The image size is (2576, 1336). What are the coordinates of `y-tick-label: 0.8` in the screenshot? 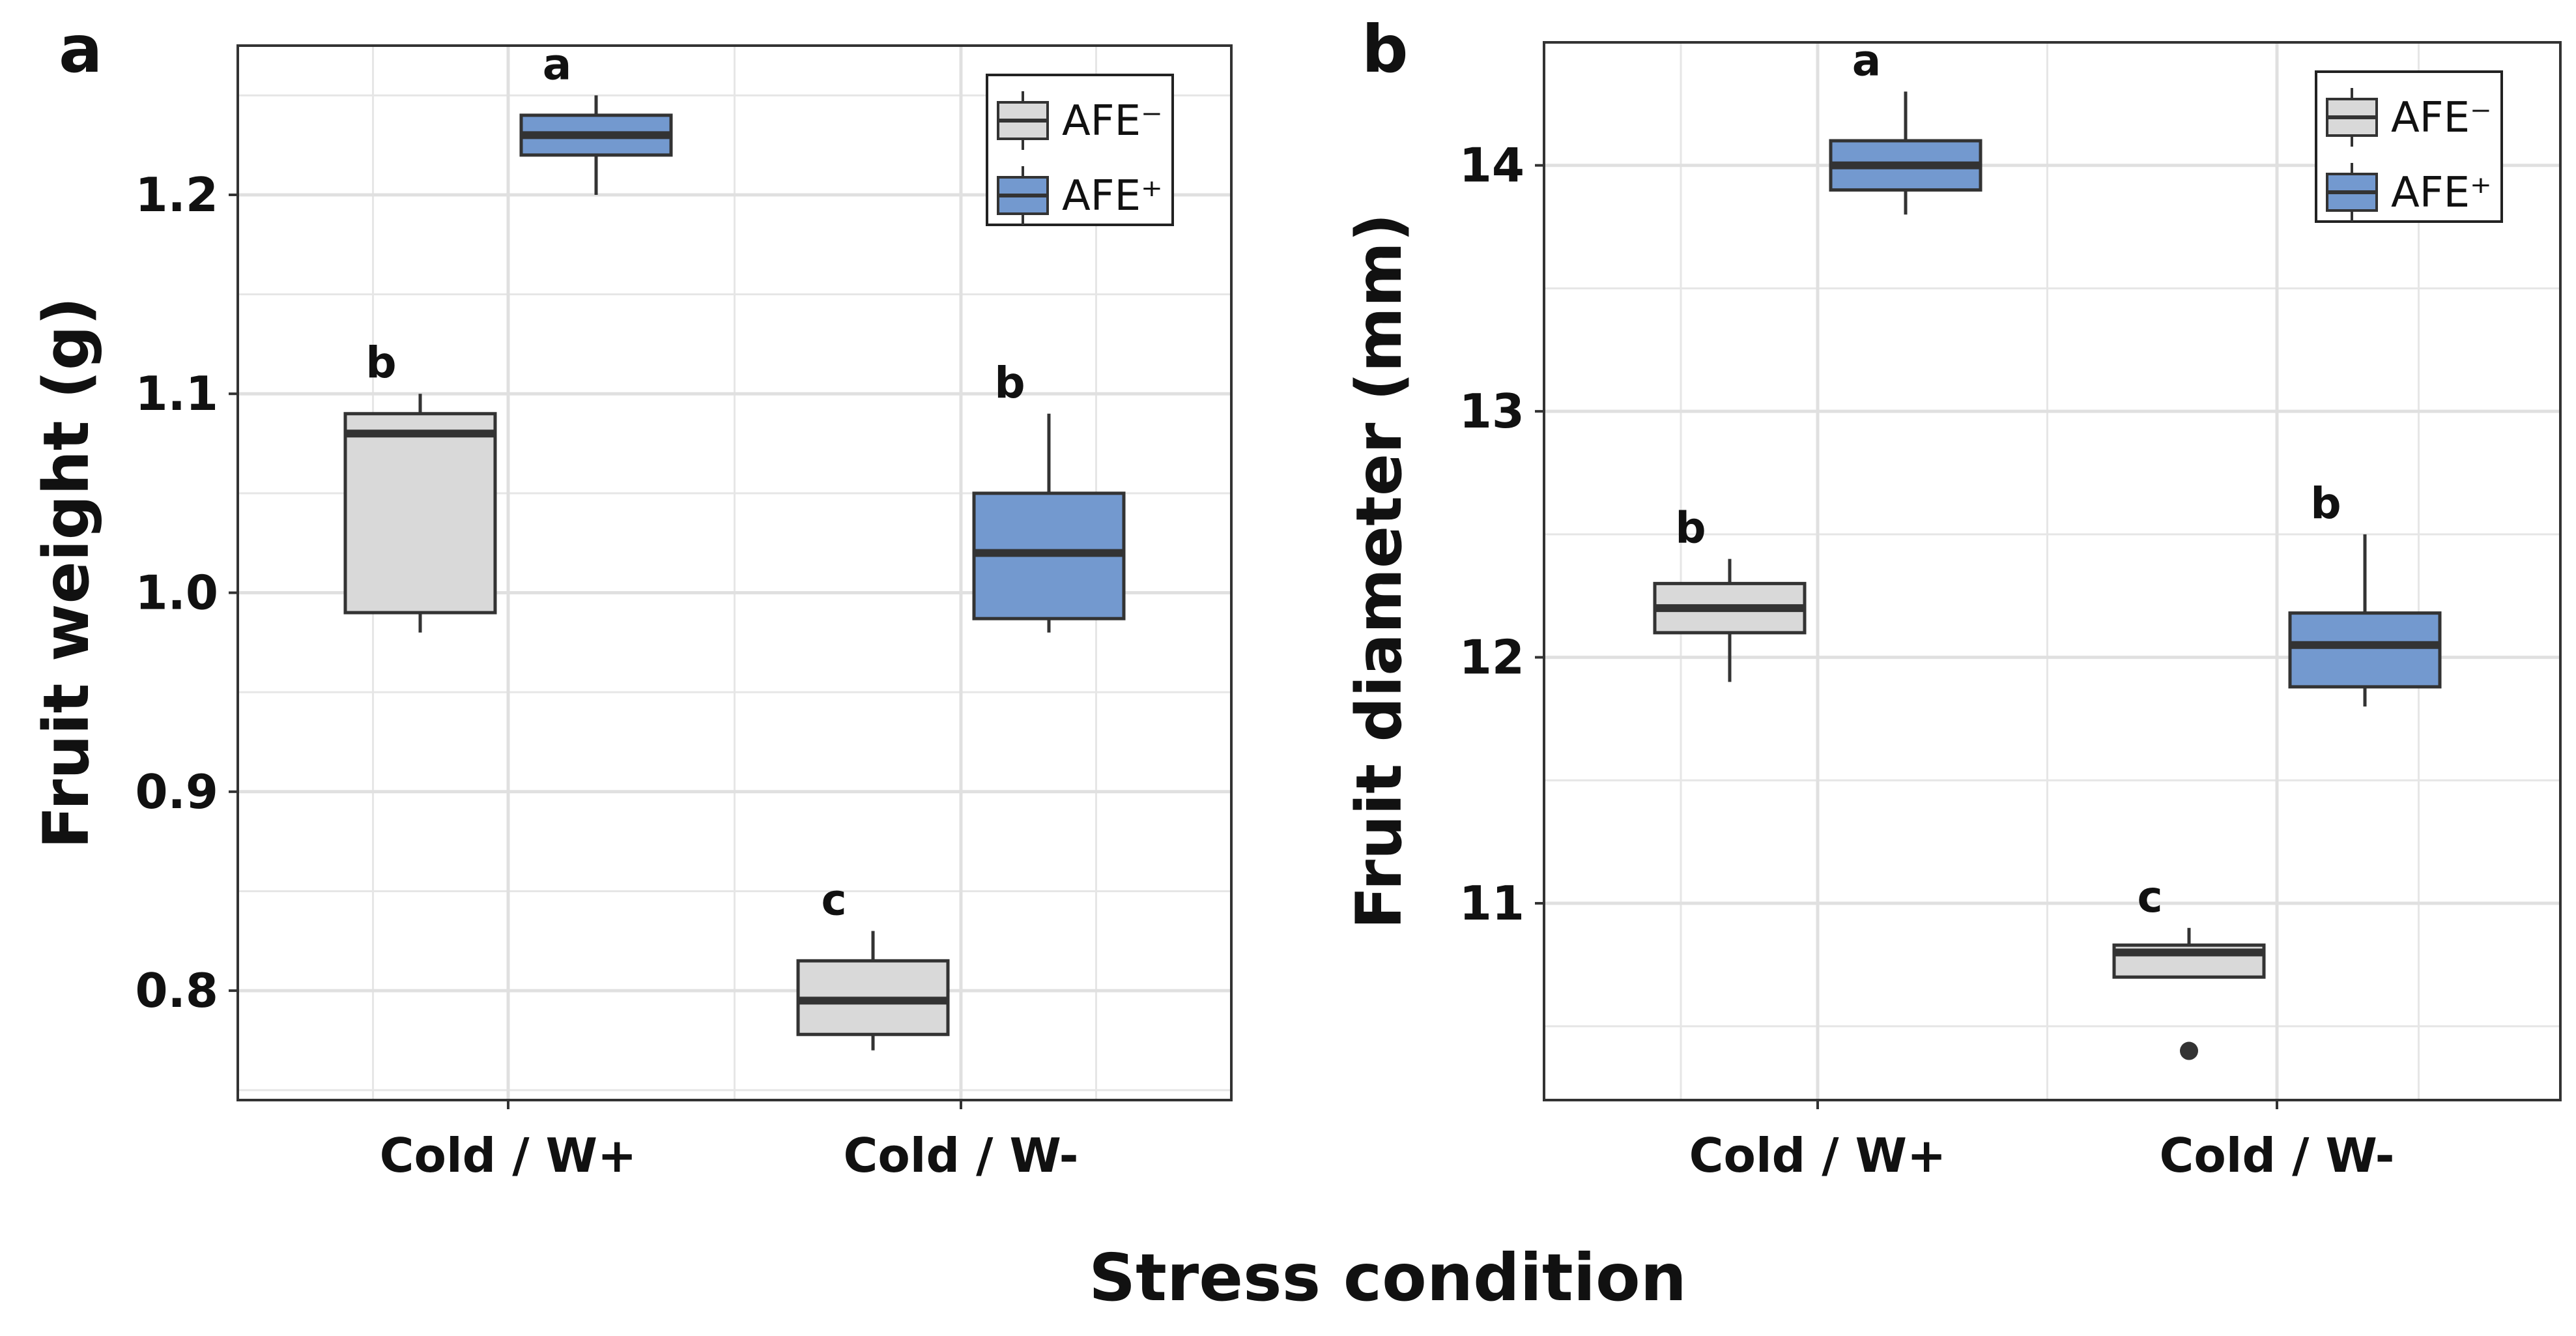 It's located at (176, 991).